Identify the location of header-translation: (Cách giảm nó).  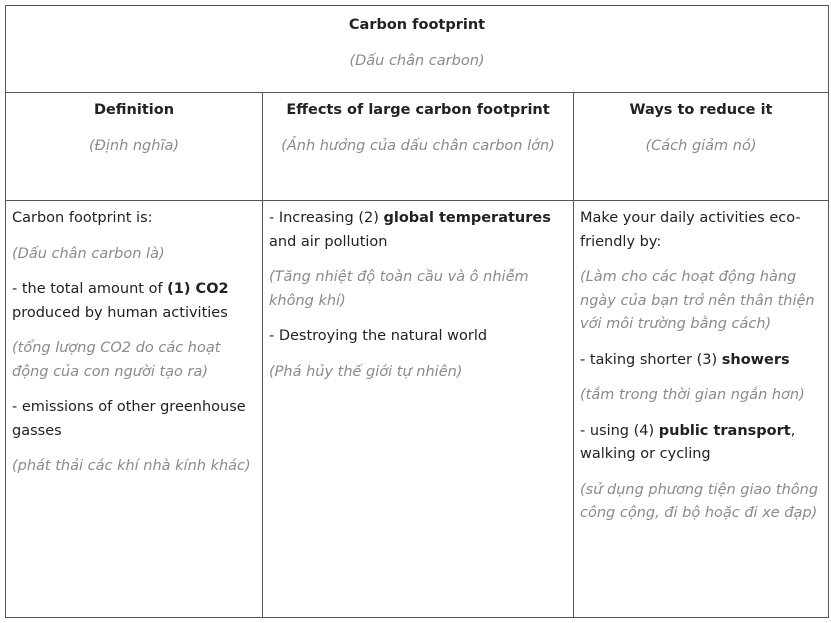
(701, 145).